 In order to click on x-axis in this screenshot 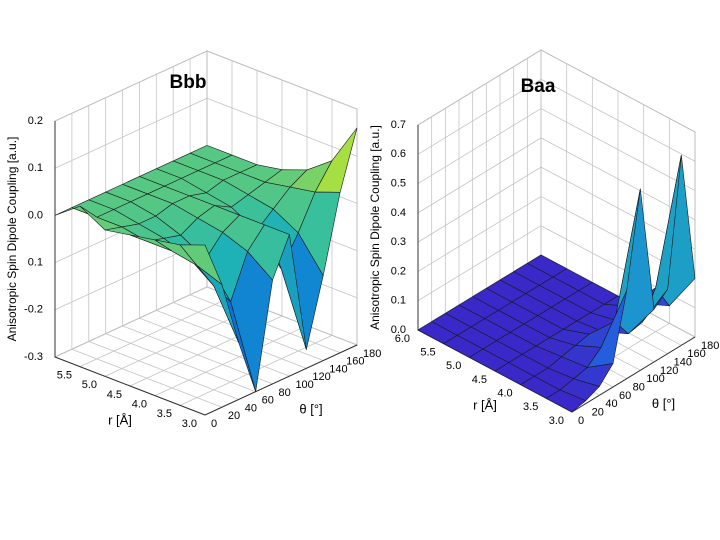, I will do `click(130, 386)`.